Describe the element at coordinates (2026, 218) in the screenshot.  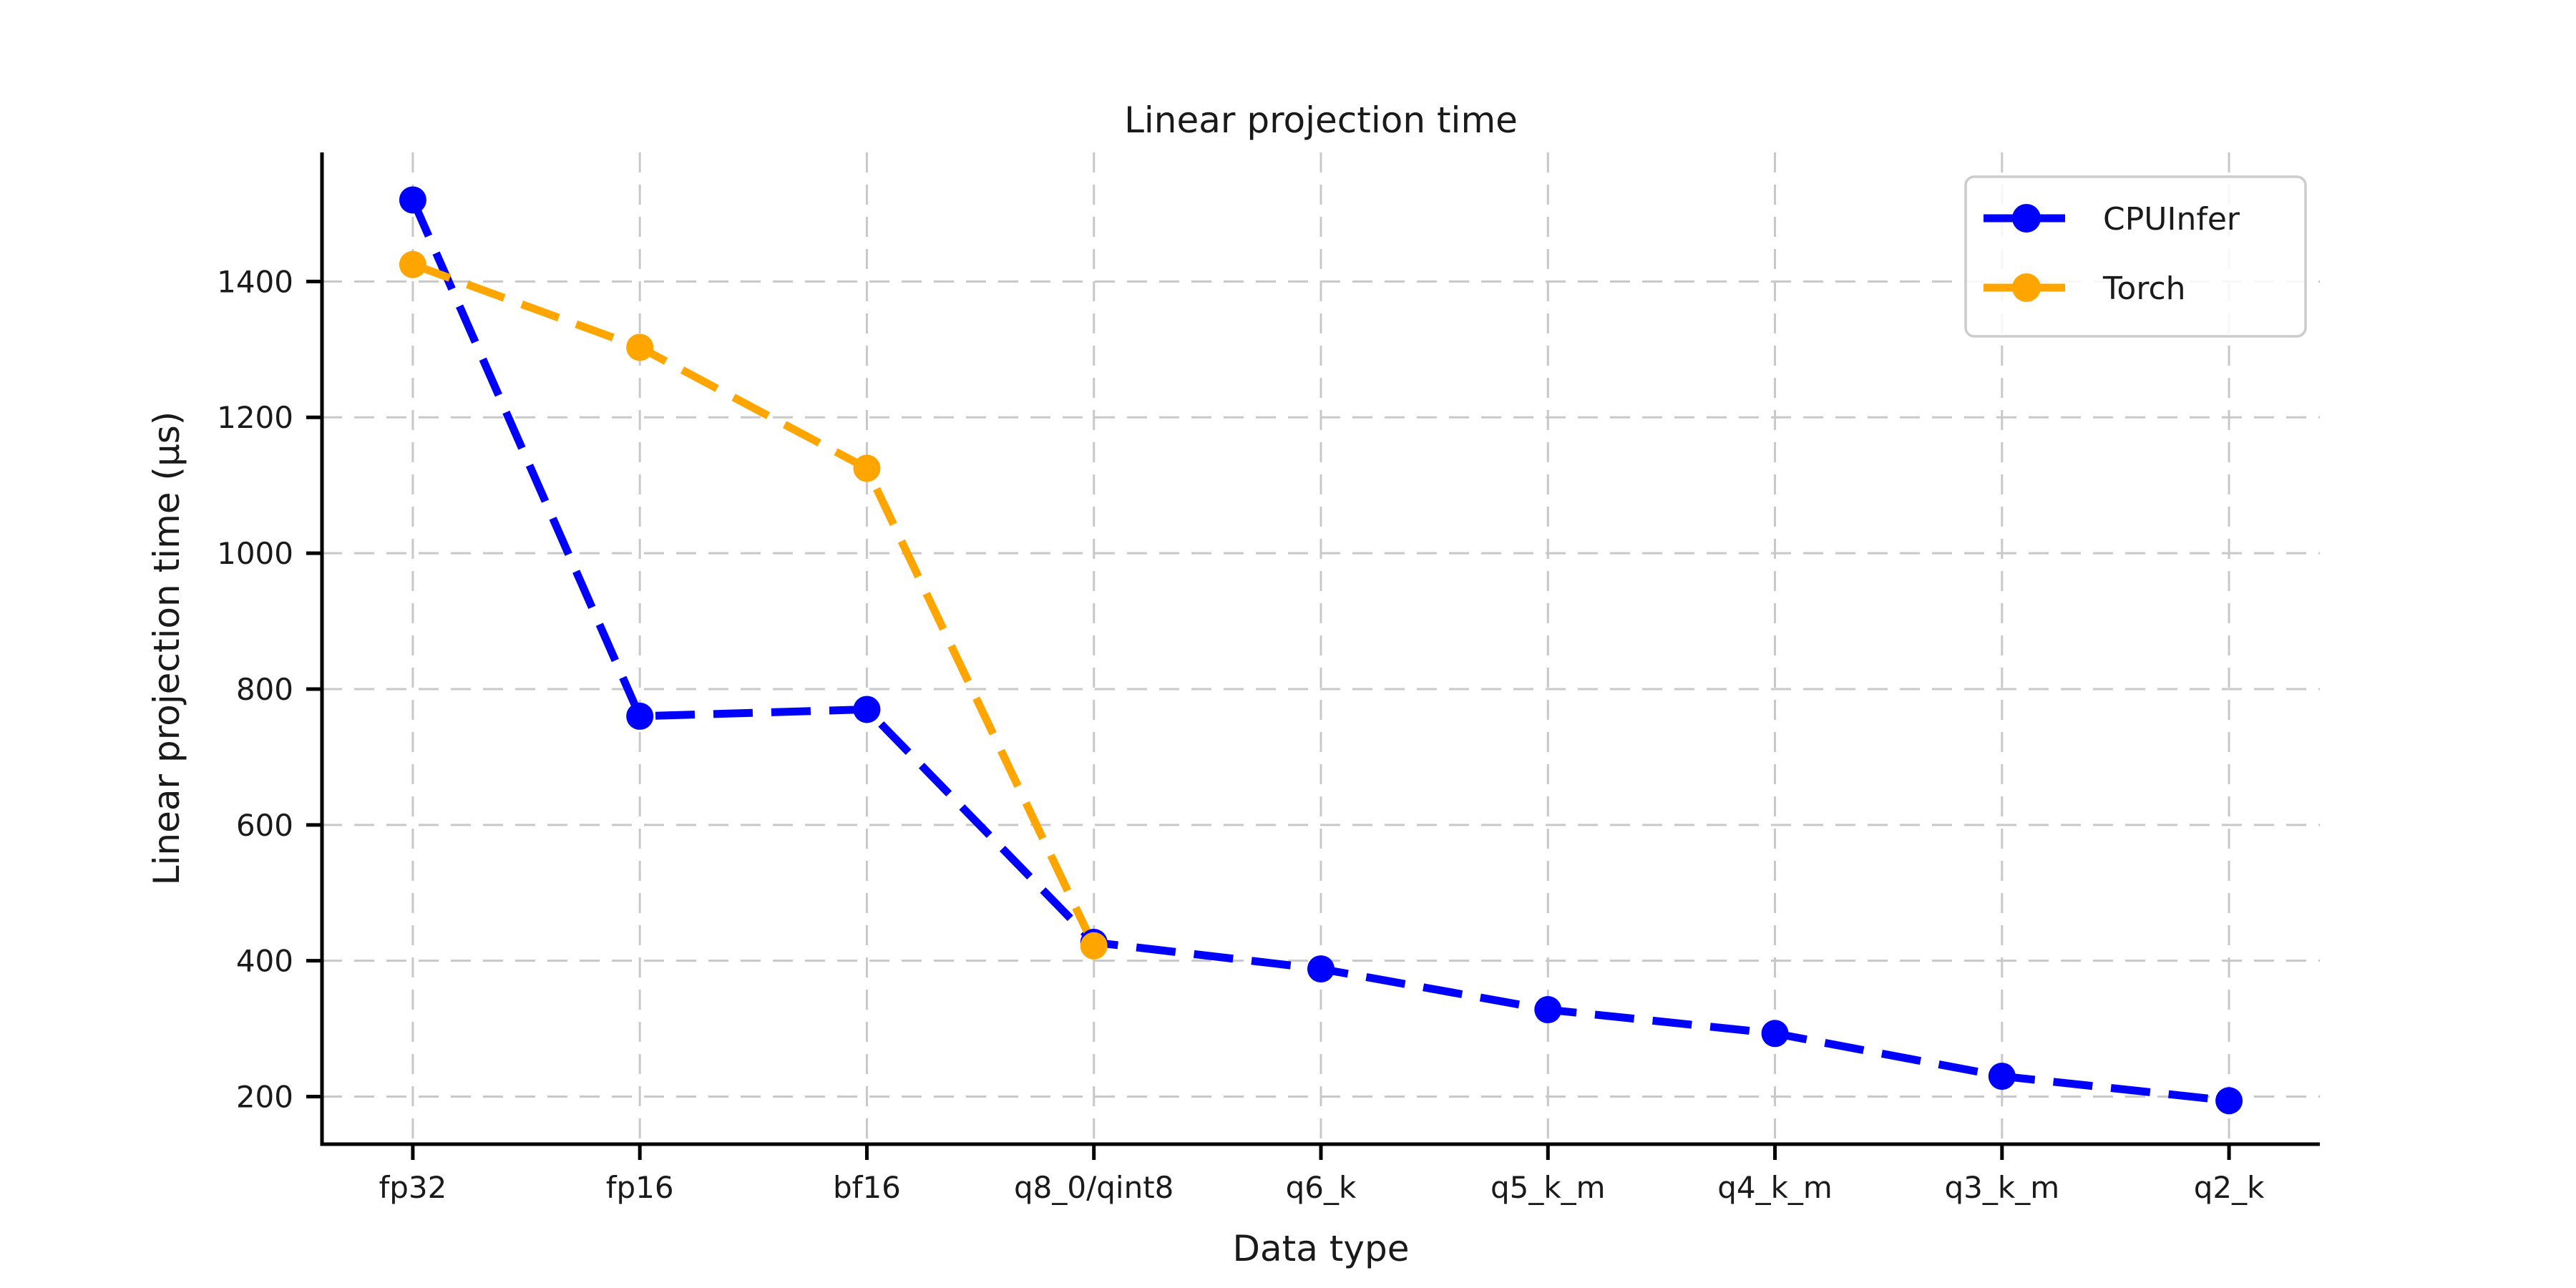
I see `legend-marker-cpuinfer` at that location.